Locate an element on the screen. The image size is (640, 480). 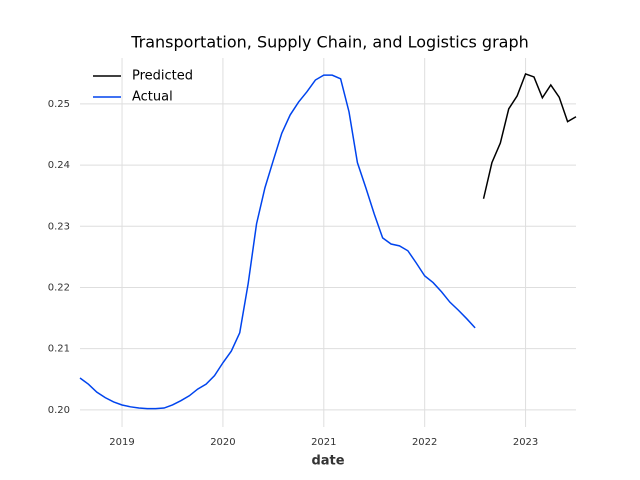
y-tick-label: 0.22 is located at coordinates (59, 287).